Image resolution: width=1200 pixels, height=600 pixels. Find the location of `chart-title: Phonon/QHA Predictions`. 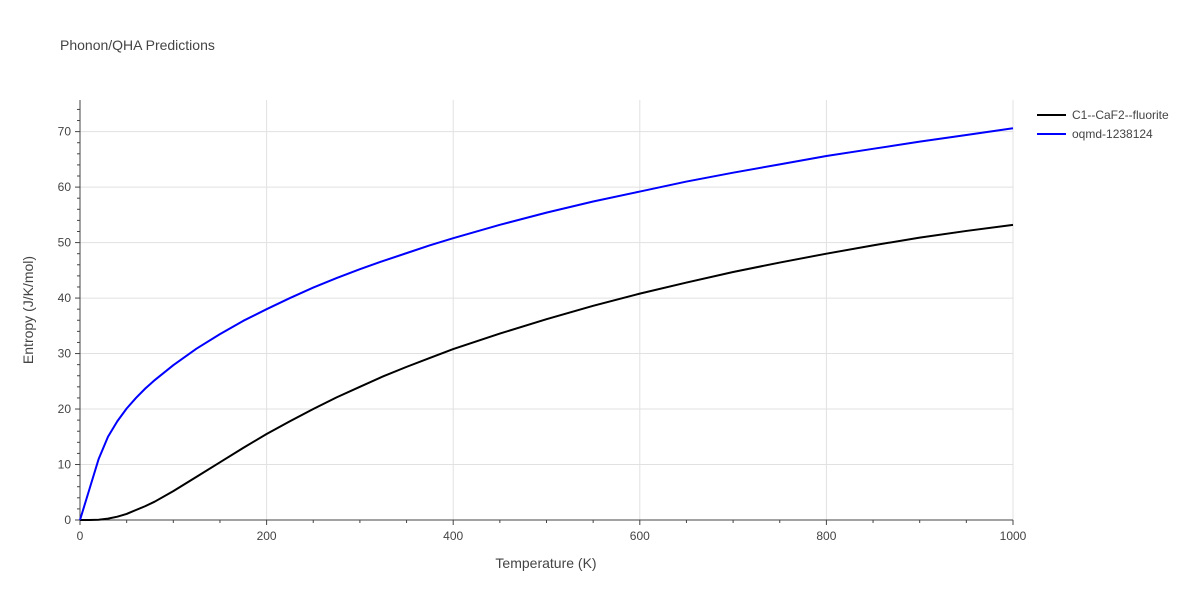

chart-title: Phonon/QHA Predictions is located at coordinates (137, 45).